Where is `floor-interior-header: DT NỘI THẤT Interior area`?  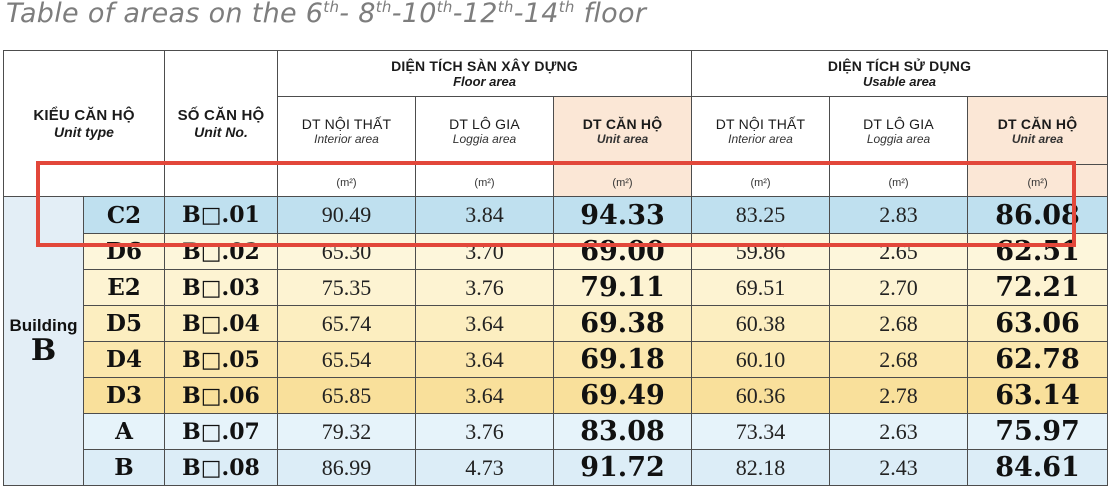
floor-interior-header: DT NỘI THẤT Interior area is located at coordinates (346, 130).